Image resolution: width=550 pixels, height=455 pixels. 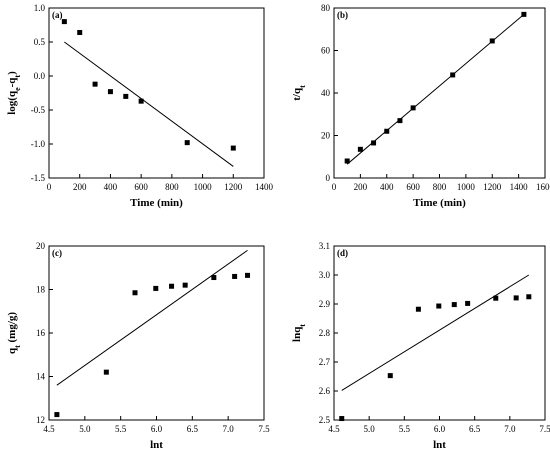 I want to click on y-axis-label-part: -q, so click(x=12, y=82).